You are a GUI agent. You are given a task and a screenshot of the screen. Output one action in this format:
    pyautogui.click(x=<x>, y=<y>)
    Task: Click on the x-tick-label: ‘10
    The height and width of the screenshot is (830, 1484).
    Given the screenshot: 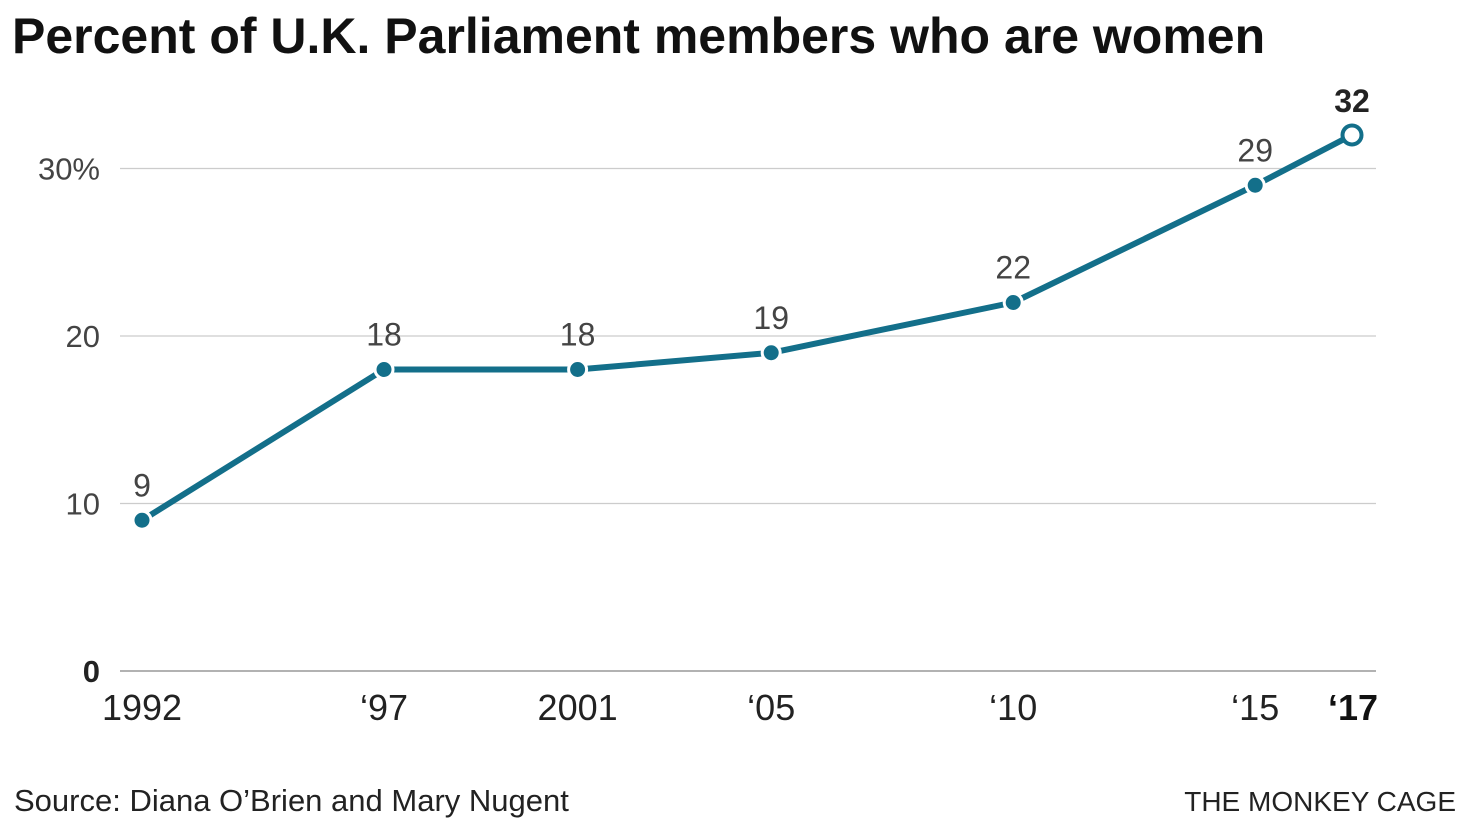 What is the action you would take?
    pyautogui.click(x=1013, y=707)
    